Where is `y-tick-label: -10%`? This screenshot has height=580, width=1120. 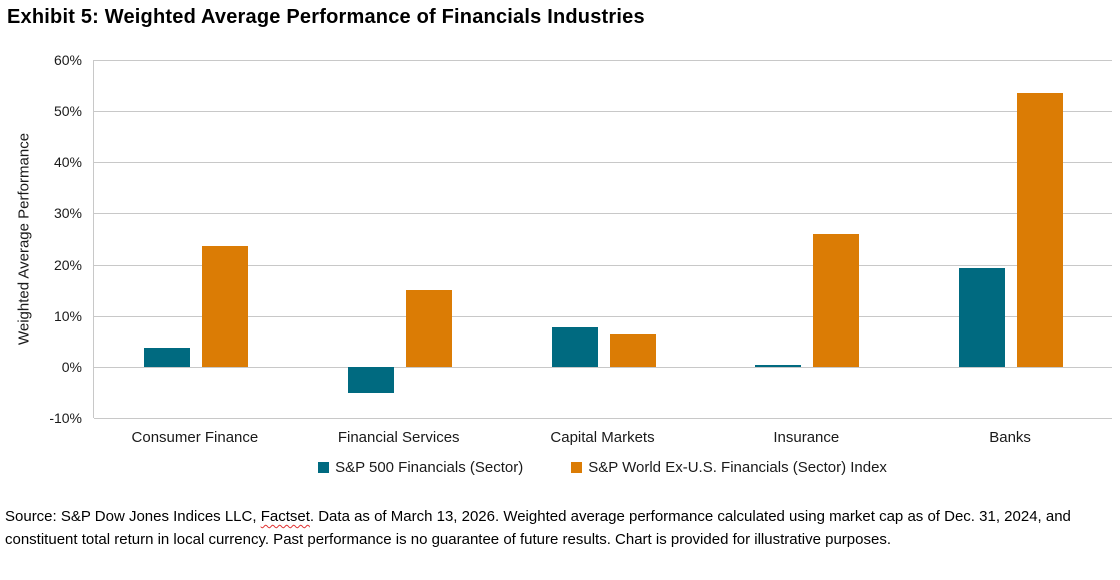 y-tick-label: -10% is located at coordinates (65, 418).